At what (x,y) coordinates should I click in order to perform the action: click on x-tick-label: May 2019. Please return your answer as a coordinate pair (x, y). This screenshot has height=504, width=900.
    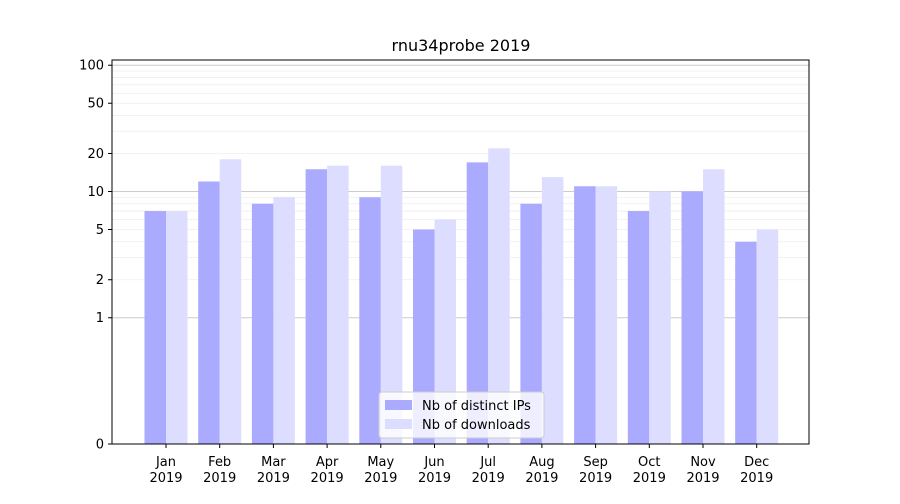
    Looking at the image, I should click on (380, 470).